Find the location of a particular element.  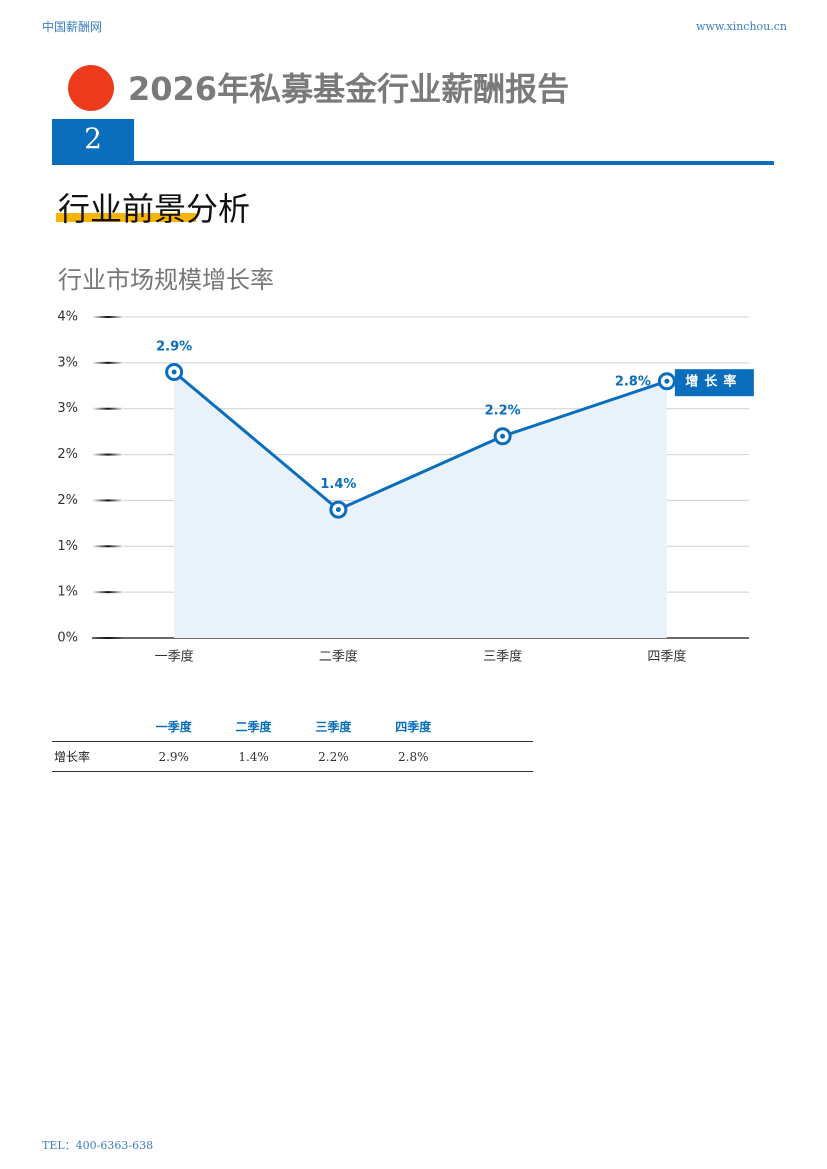

section-rule is located at coordinates (454, 163).